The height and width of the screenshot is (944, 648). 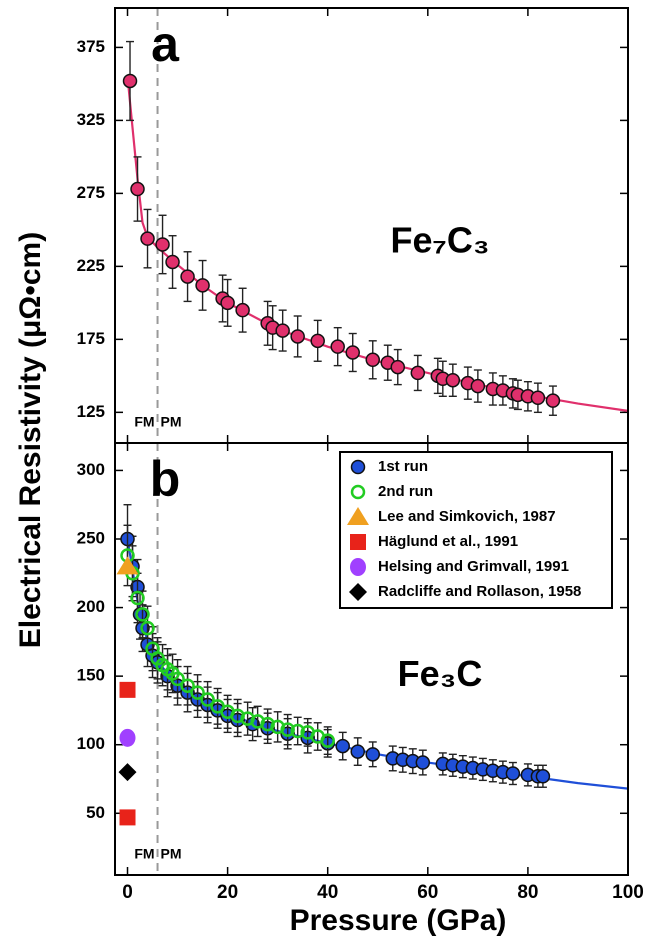 I want to click on y-tick-label: 300, so click(x=91, y=469).